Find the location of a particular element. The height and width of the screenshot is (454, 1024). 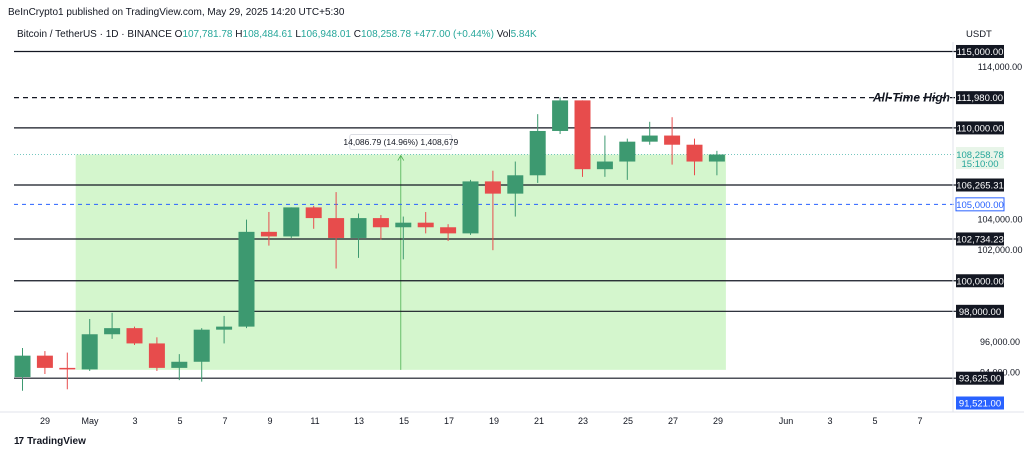

level-price-label: 93,625.00 is located at coordinates (980, 379).